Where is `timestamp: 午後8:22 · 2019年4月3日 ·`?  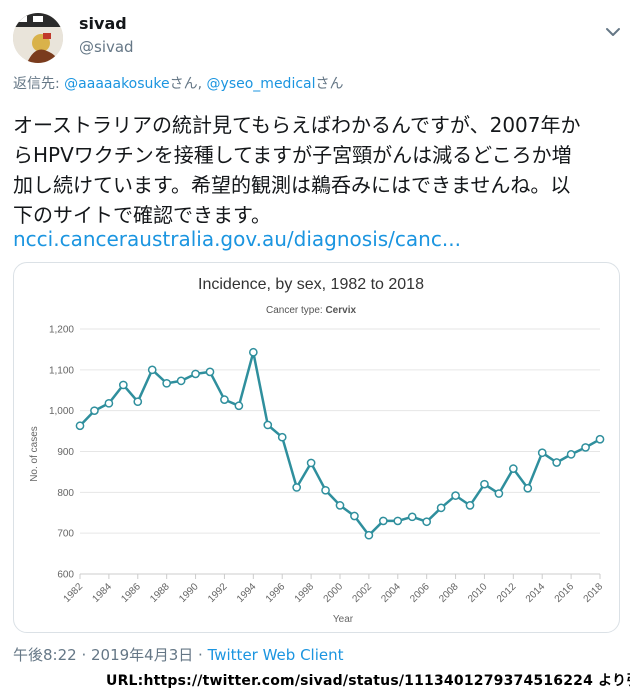 timestamp: 午後8:22 · 2019年4月3日 · is located at coordinates (110, 655).